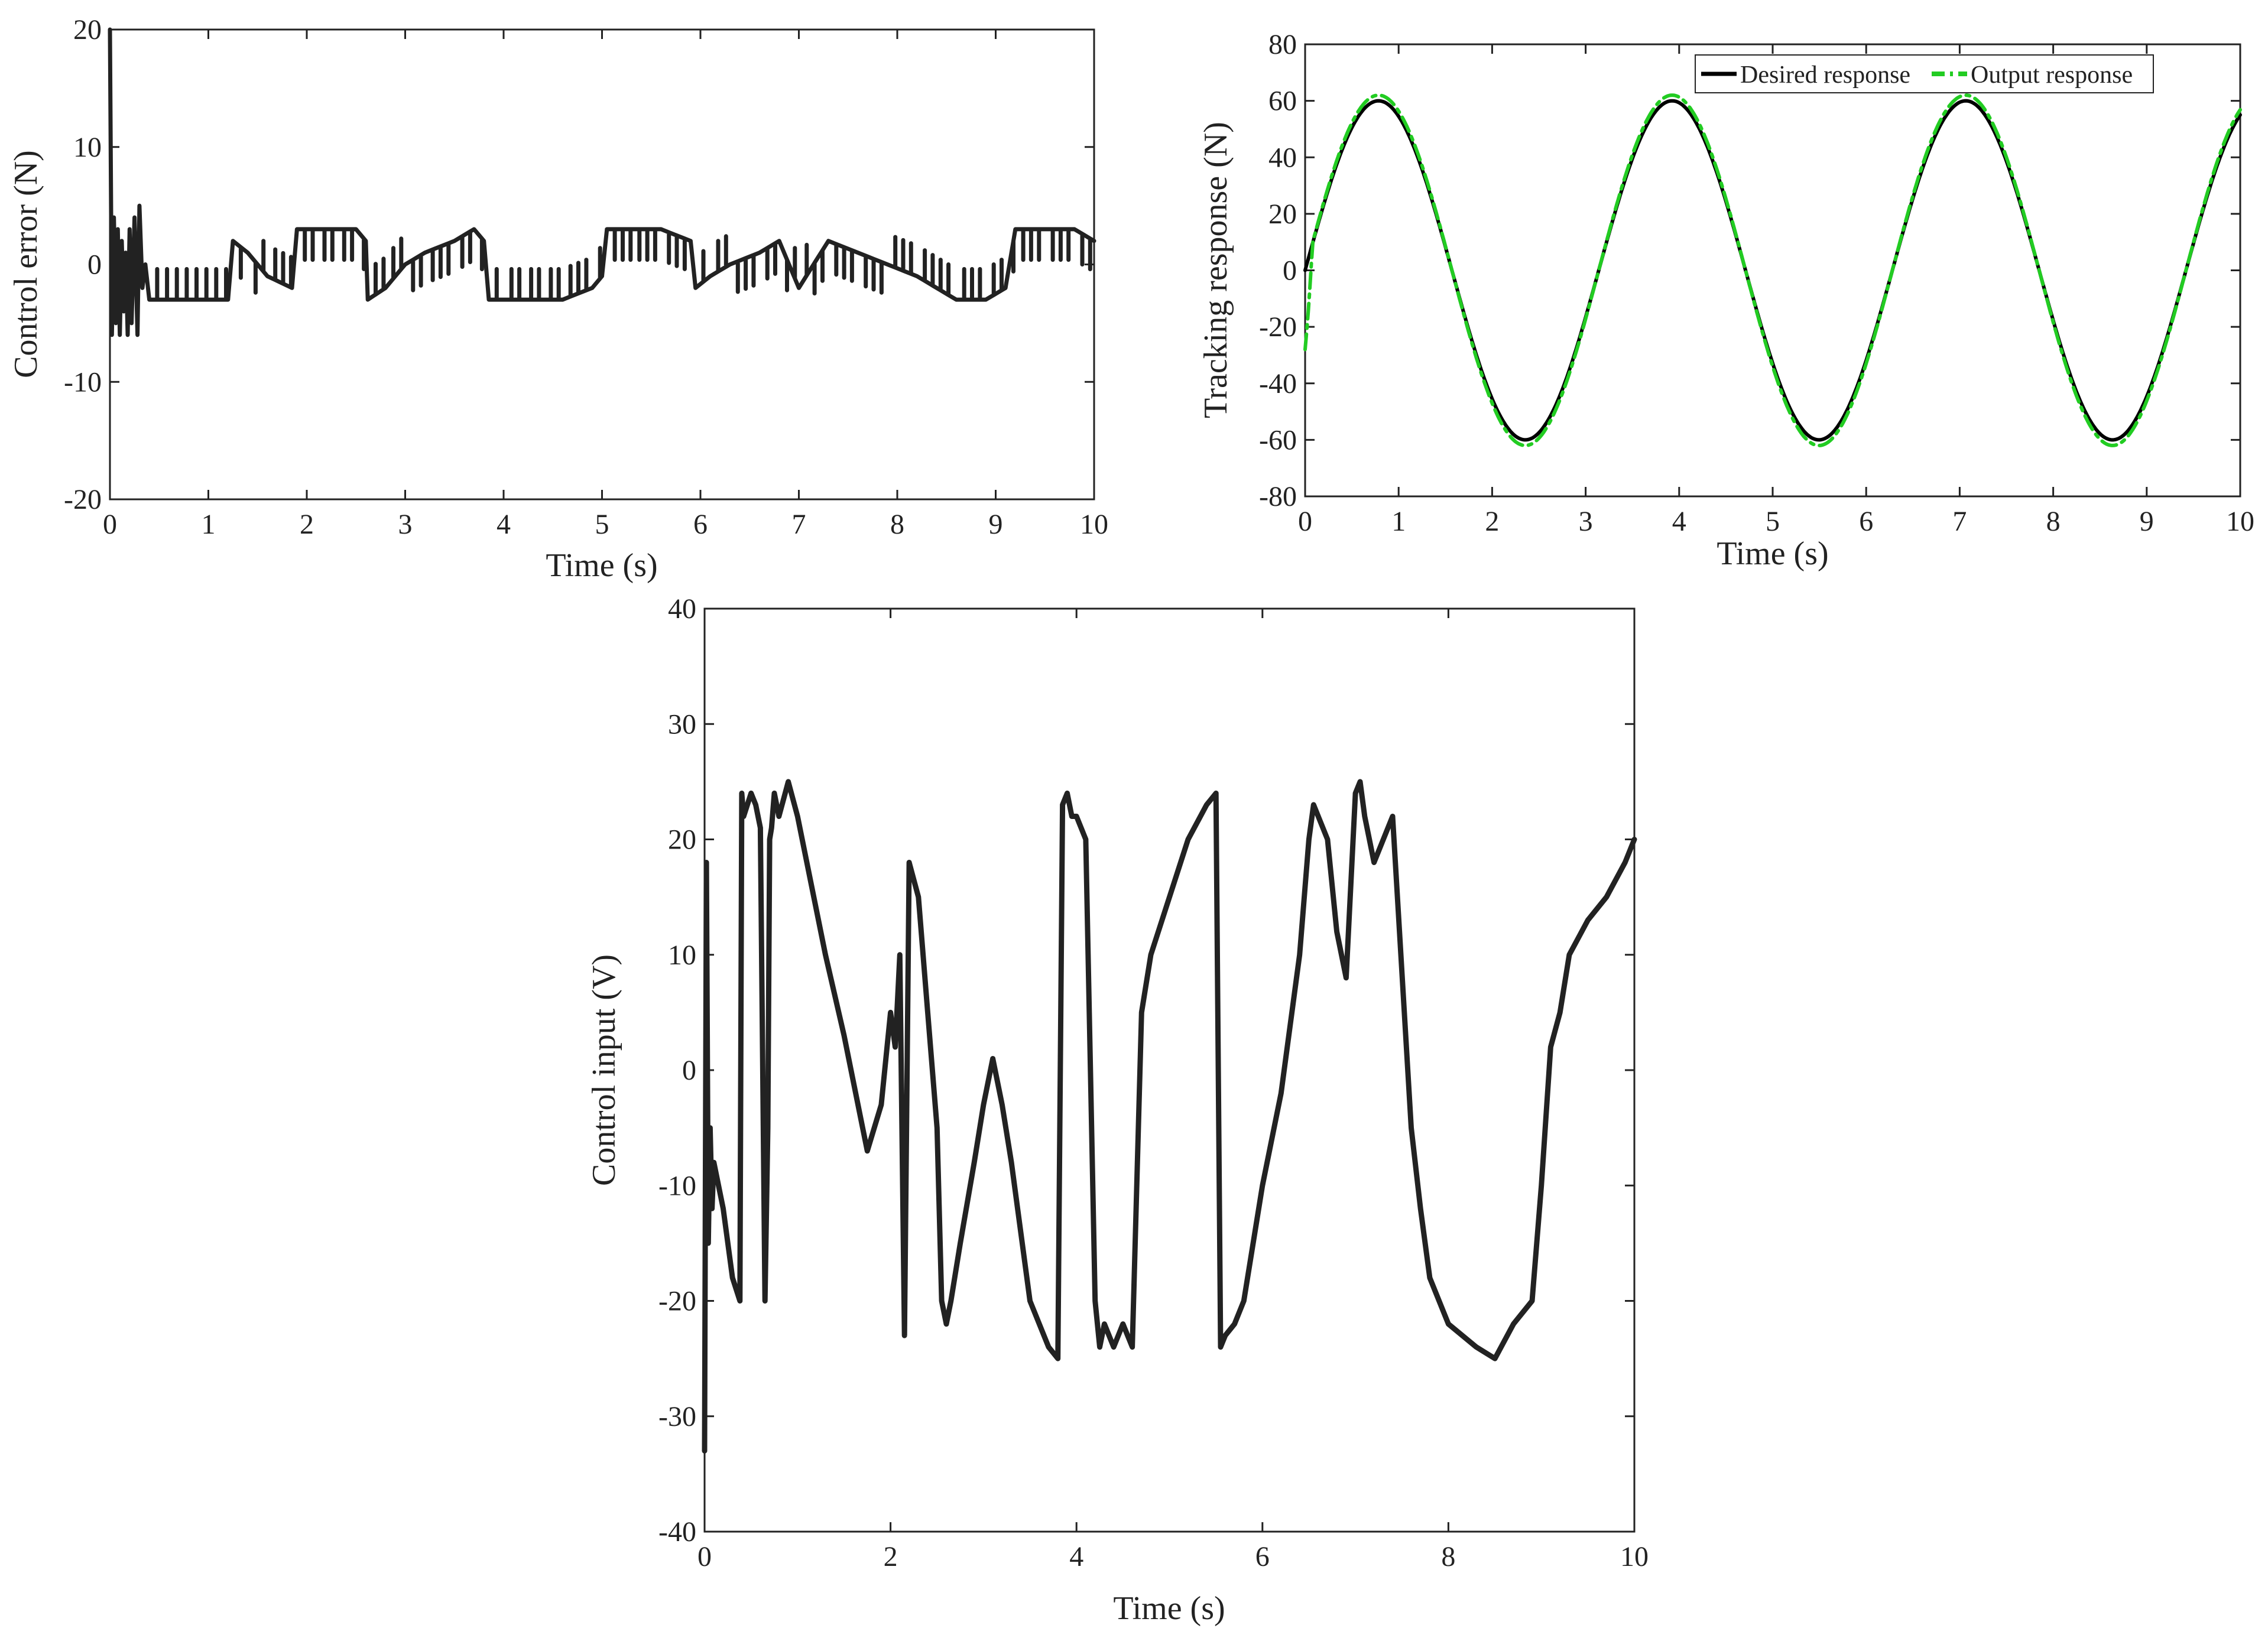  What do you see at coordinates (1278, 496) in the screenshot?
I see `y-tick-label: -80` at bounding box center [1278, 496].